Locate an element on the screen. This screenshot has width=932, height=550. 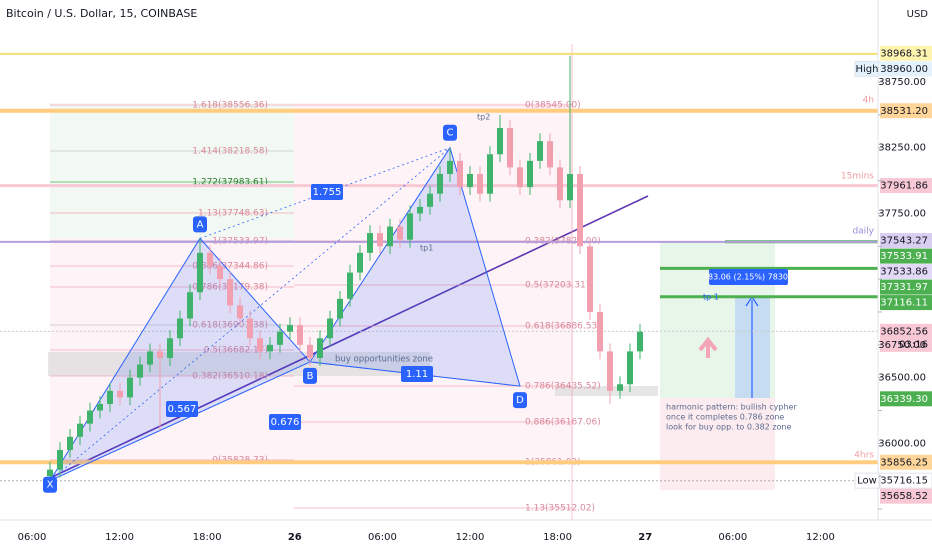
note-line: look for buy opp. to 0.382 zone is located at coordinates (728, 427).